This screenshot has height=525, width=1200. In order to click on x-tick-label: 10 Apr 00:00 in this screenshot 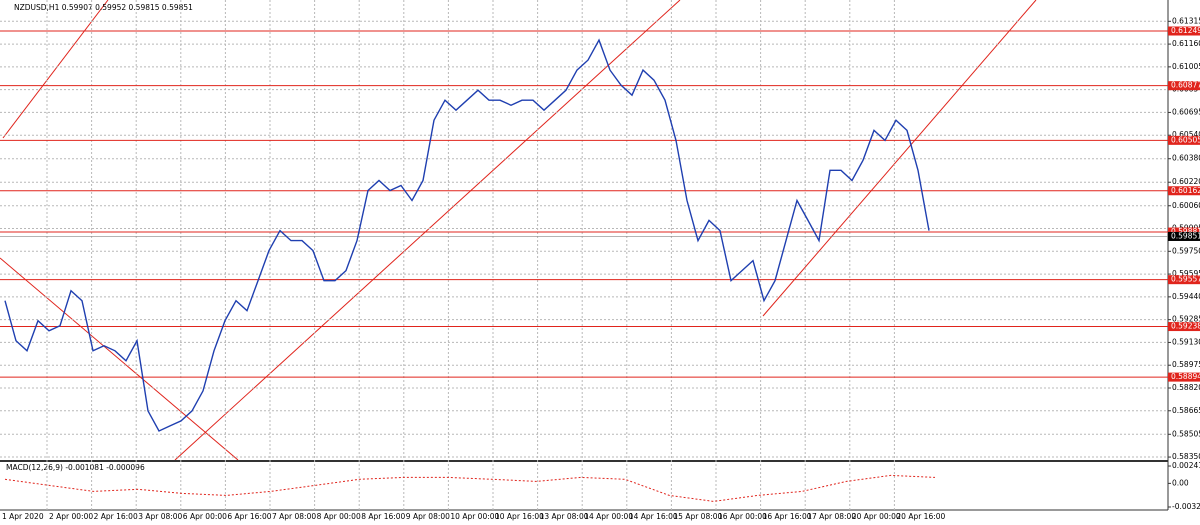, I will do `click(474, 516)`.